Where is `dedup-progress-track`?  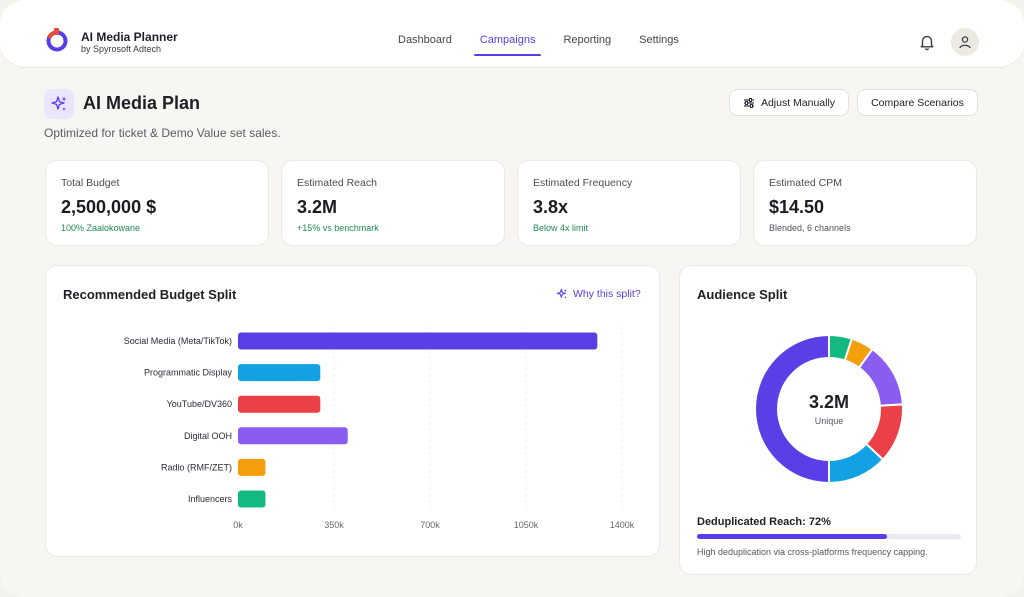 dedup-progress-track is located at coordinates (829, 536).